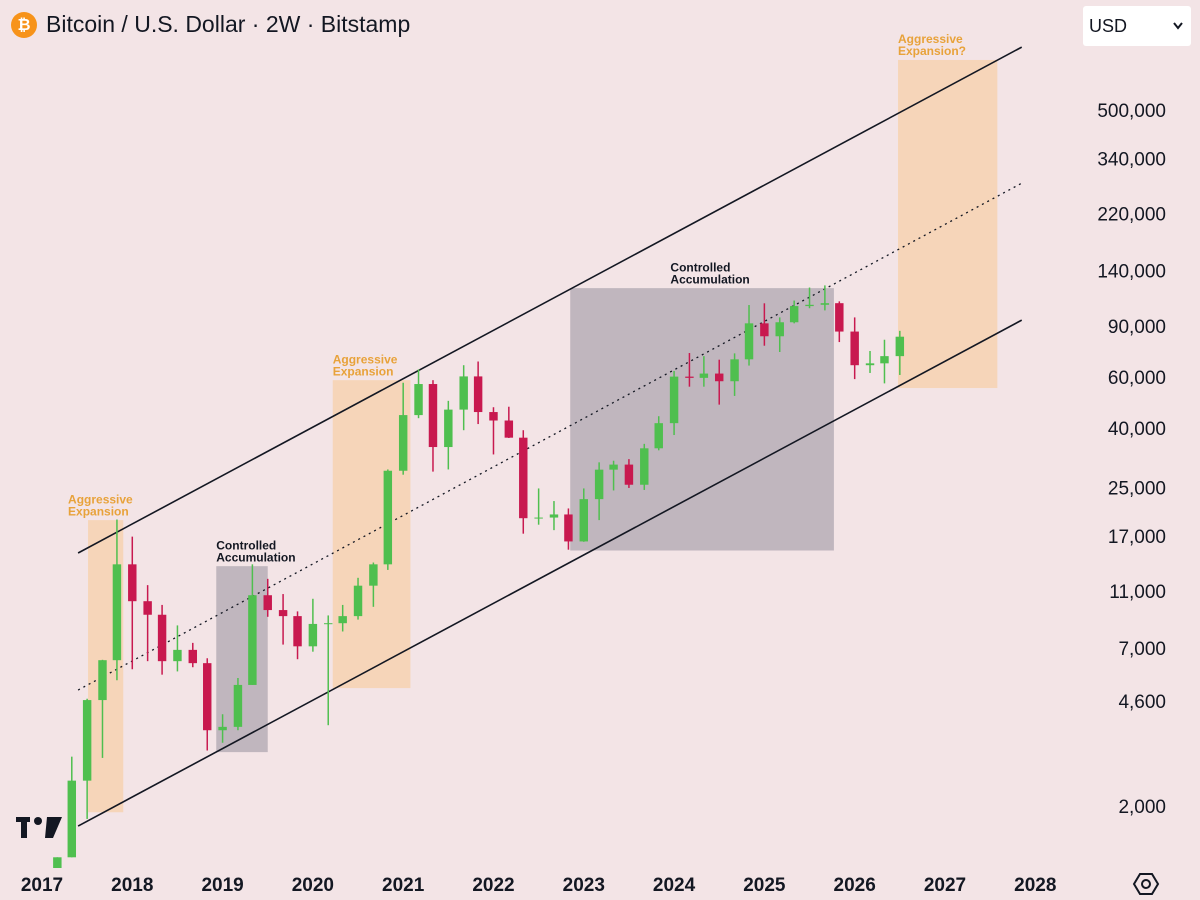 This screenshot has height=900, width=1200. I want to click on y-tick-label: 17,000, so click(1137, 537).